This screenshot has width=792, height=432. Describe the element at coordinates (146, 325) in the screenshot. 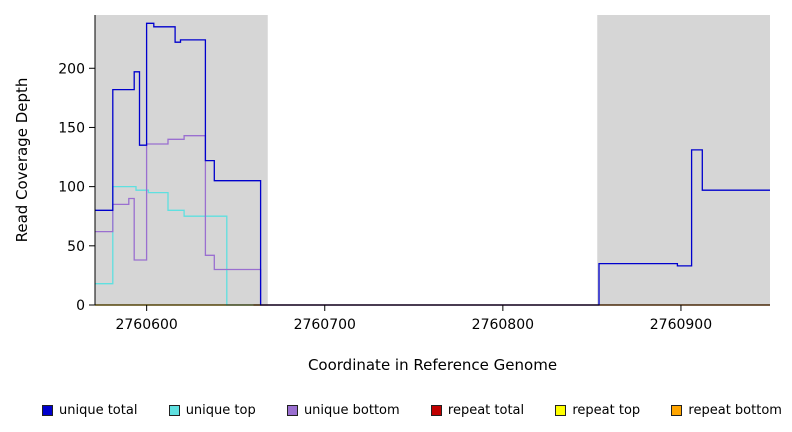

I see `x-tick-label: 2760600` at that location.